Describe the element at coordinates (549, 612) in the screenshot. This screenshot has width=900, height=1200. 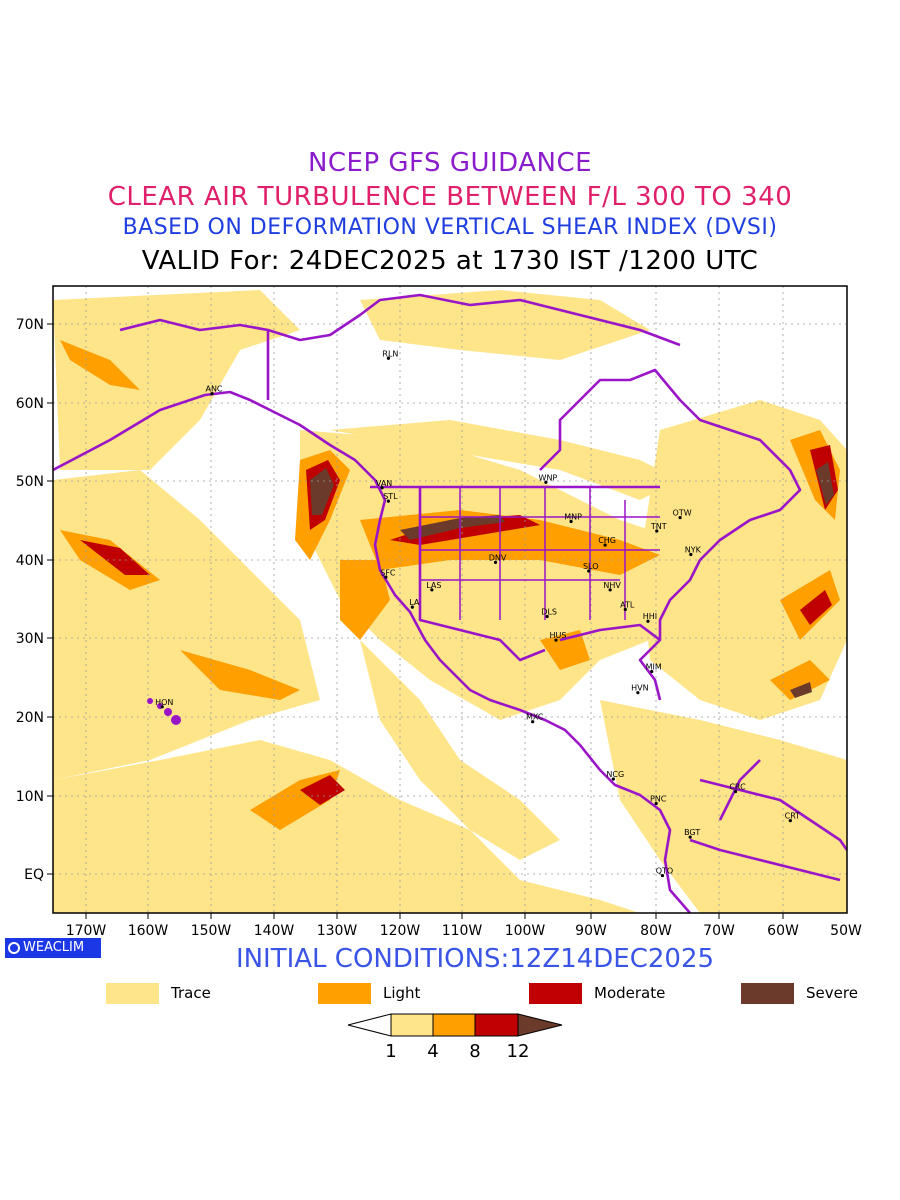
I see `station-label: DLS` at that location.